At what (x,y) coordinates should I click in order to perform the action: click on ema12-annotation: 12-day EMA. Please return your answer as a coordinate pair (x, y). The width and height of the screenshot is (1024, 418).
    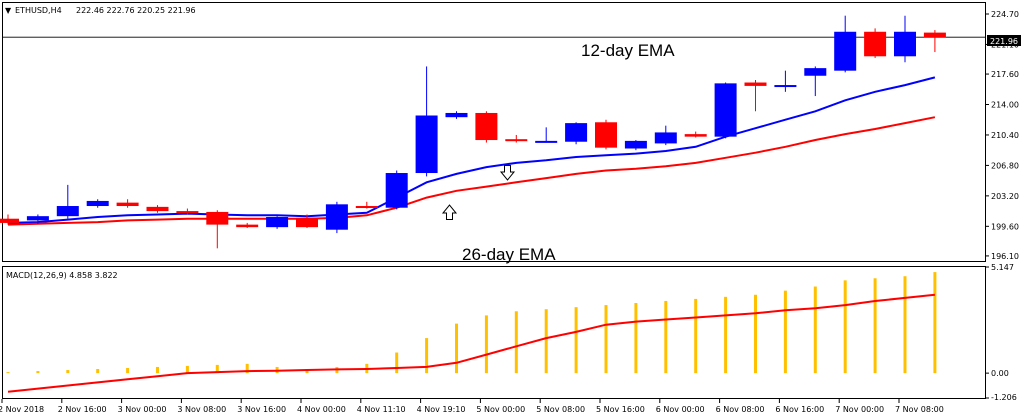
    Looking at the image, I should click on (628, 50).